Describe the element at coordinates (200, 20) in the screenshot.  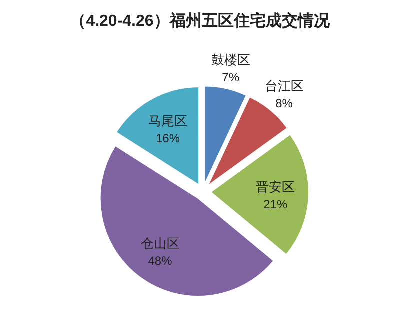
I see `chart-title: （4.20-4.26）福州五区住宅成交情况` at that location.